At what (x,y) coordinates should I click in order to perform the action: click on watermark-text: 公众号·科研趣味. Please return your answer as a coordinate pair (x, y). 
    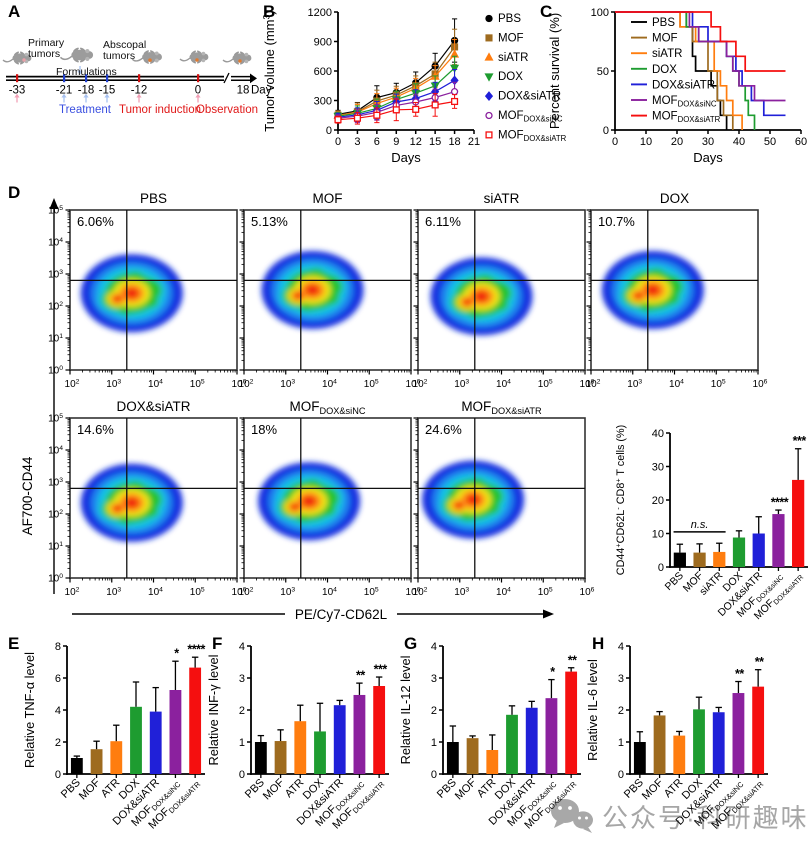
    Looking at the image, I should click on (705, 817).